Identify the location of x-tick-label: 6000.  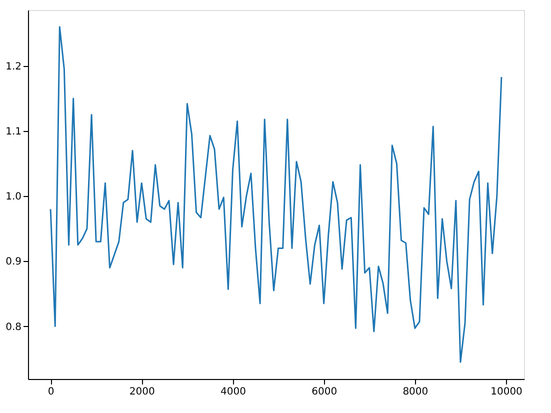
(325, 392).